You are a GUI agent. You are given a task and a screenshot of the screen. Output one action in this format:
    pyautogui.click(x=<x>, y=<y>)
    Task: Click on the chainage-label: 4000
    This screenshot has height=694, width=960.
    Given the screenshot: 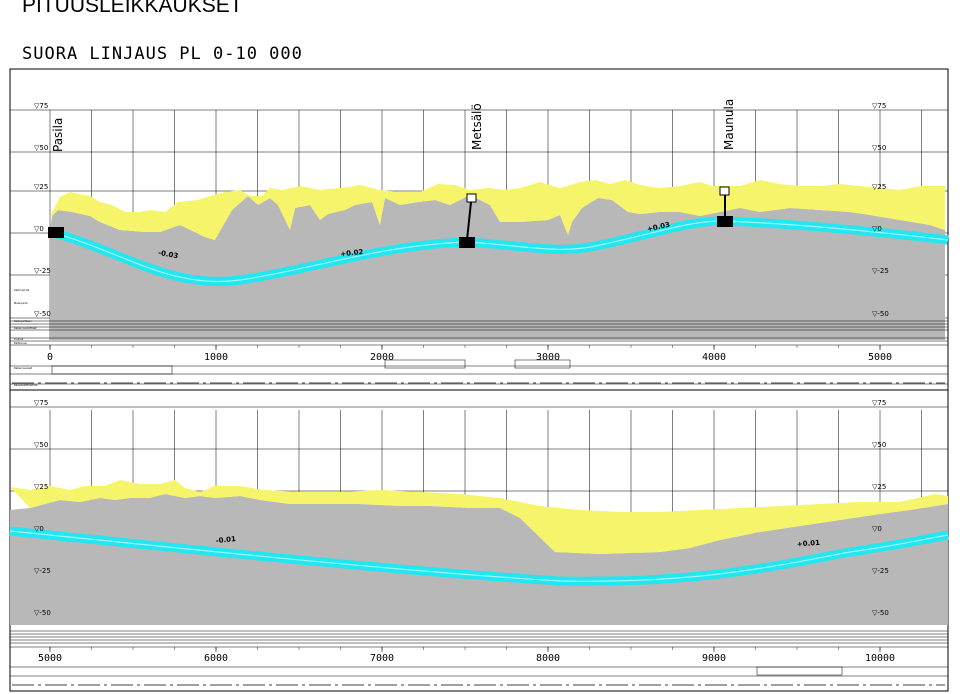 What is the action you would take?
    pyautogui.click(x=714, y=357)
    